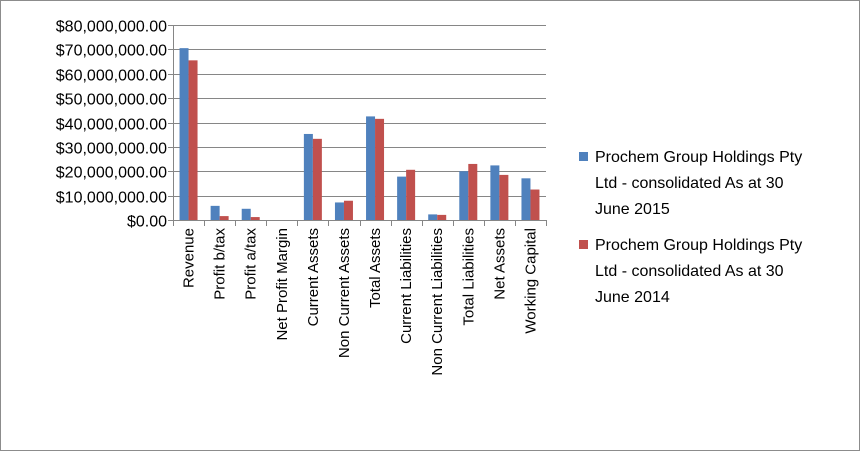  What do you see at coordinates (111, 100) in the screenshot?
I see `y-tick-label: $50,000,000.00` at bounding box center [111, 100].